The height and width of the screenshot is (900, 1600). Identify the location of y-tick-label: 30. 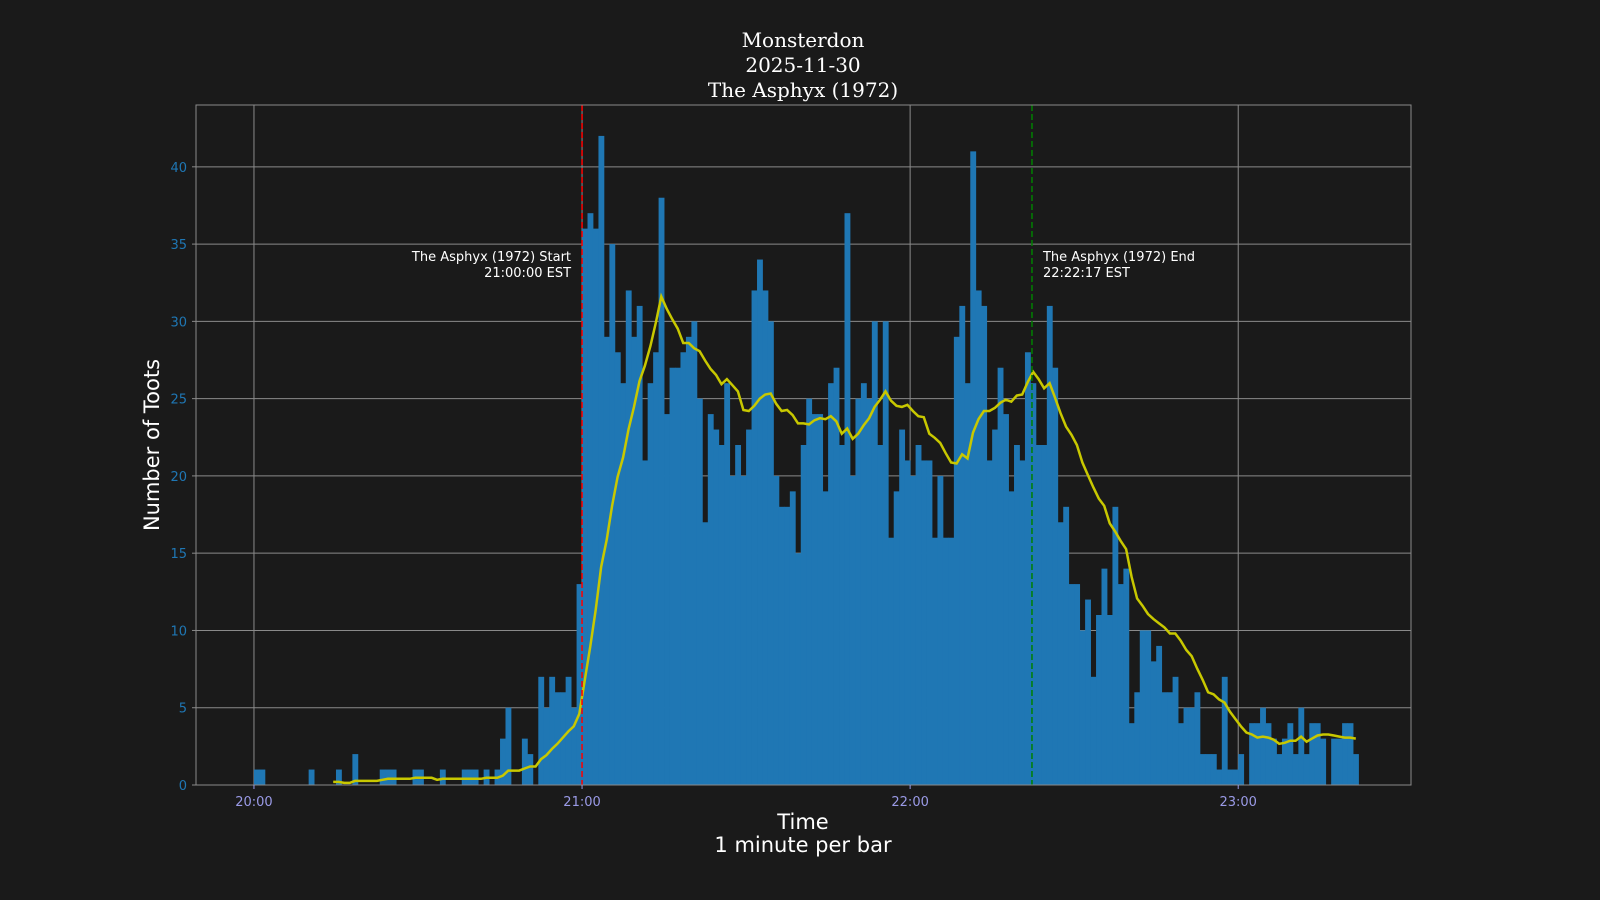
(178, 322).